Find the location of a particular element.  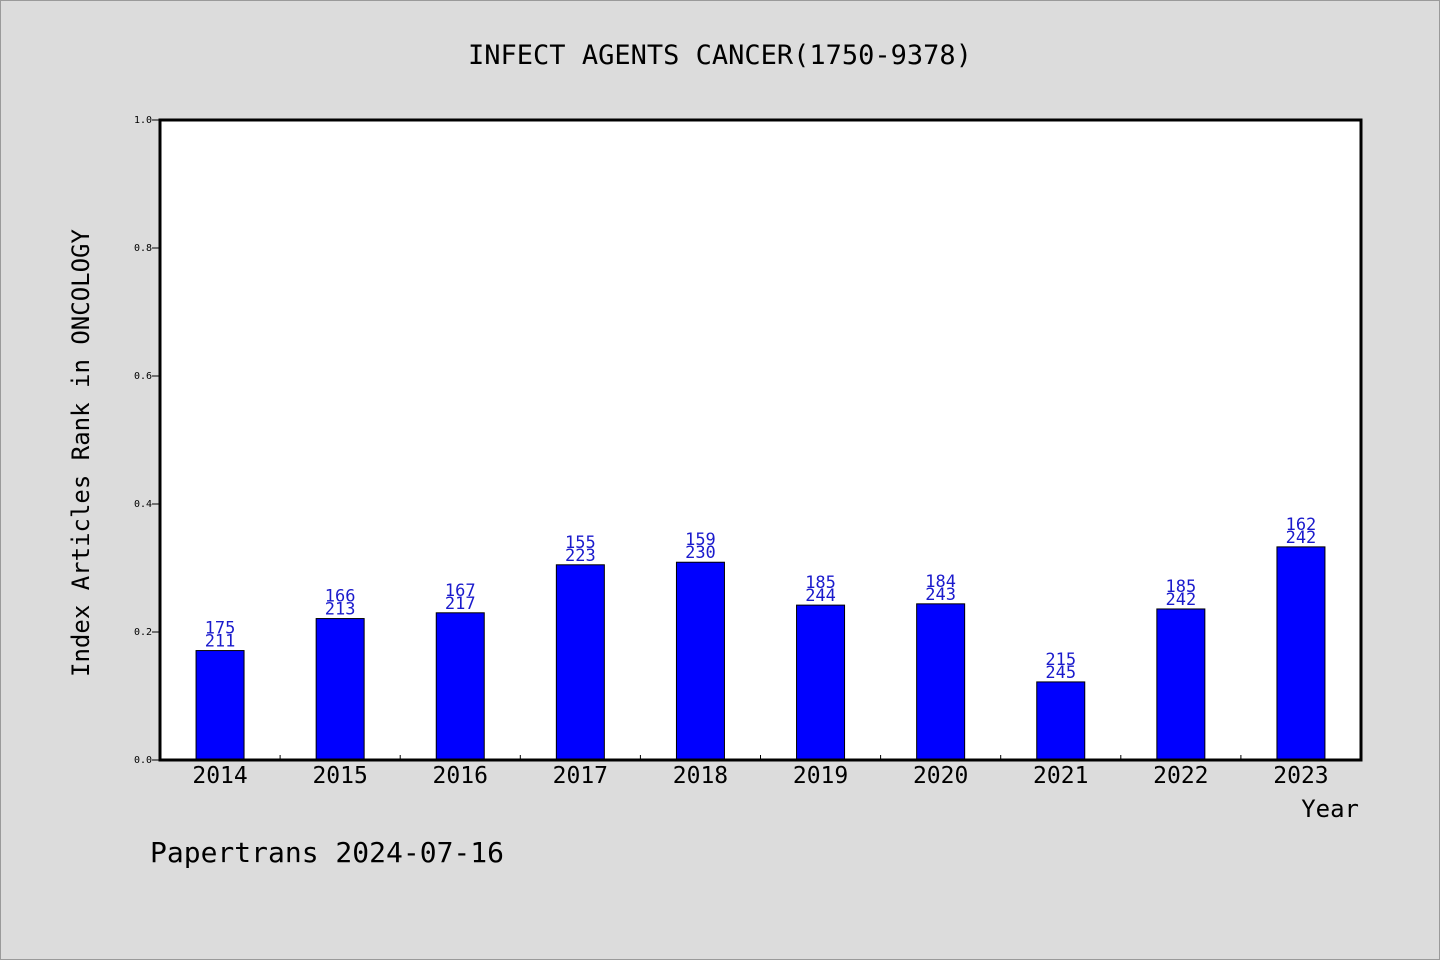

data-label-top: 159 is located at coordinates (700, 540).